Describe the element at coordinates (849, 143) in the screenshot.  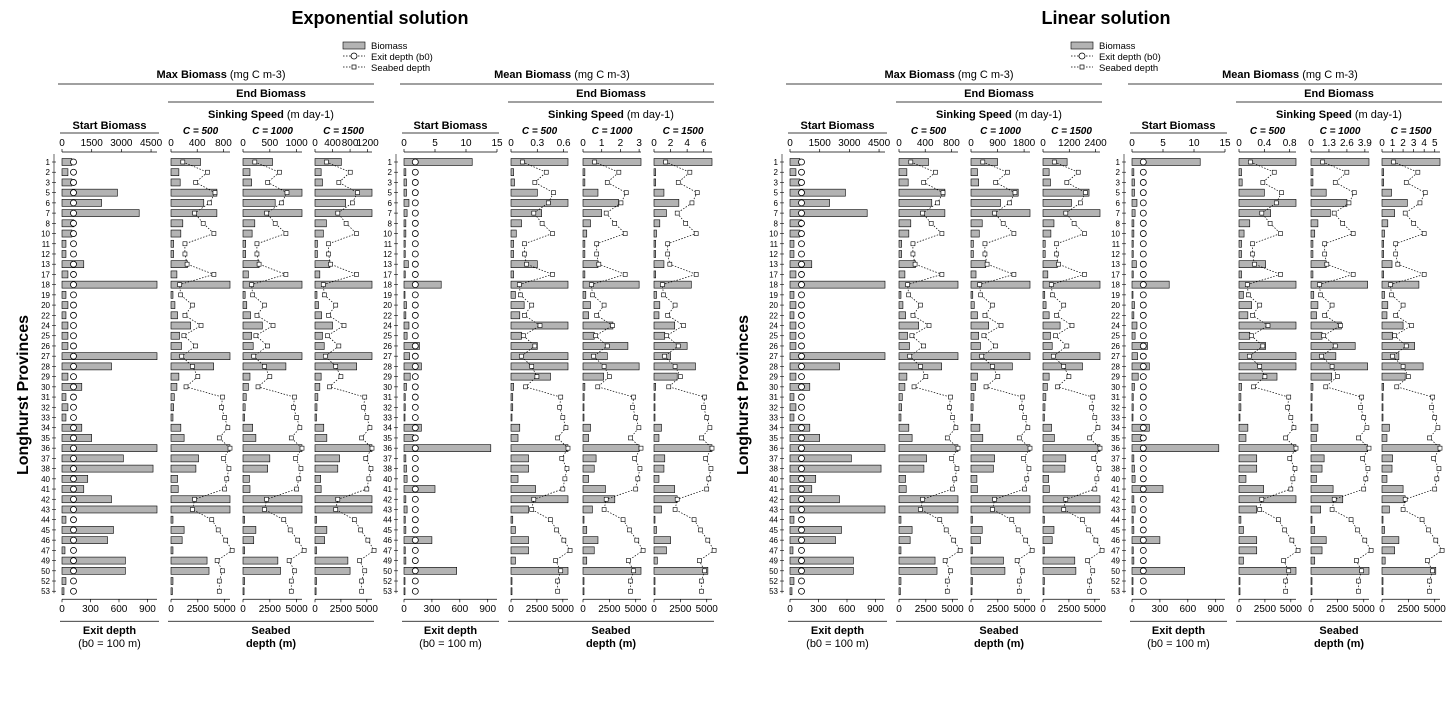
I see `x-tick-label: 3000` at that location.